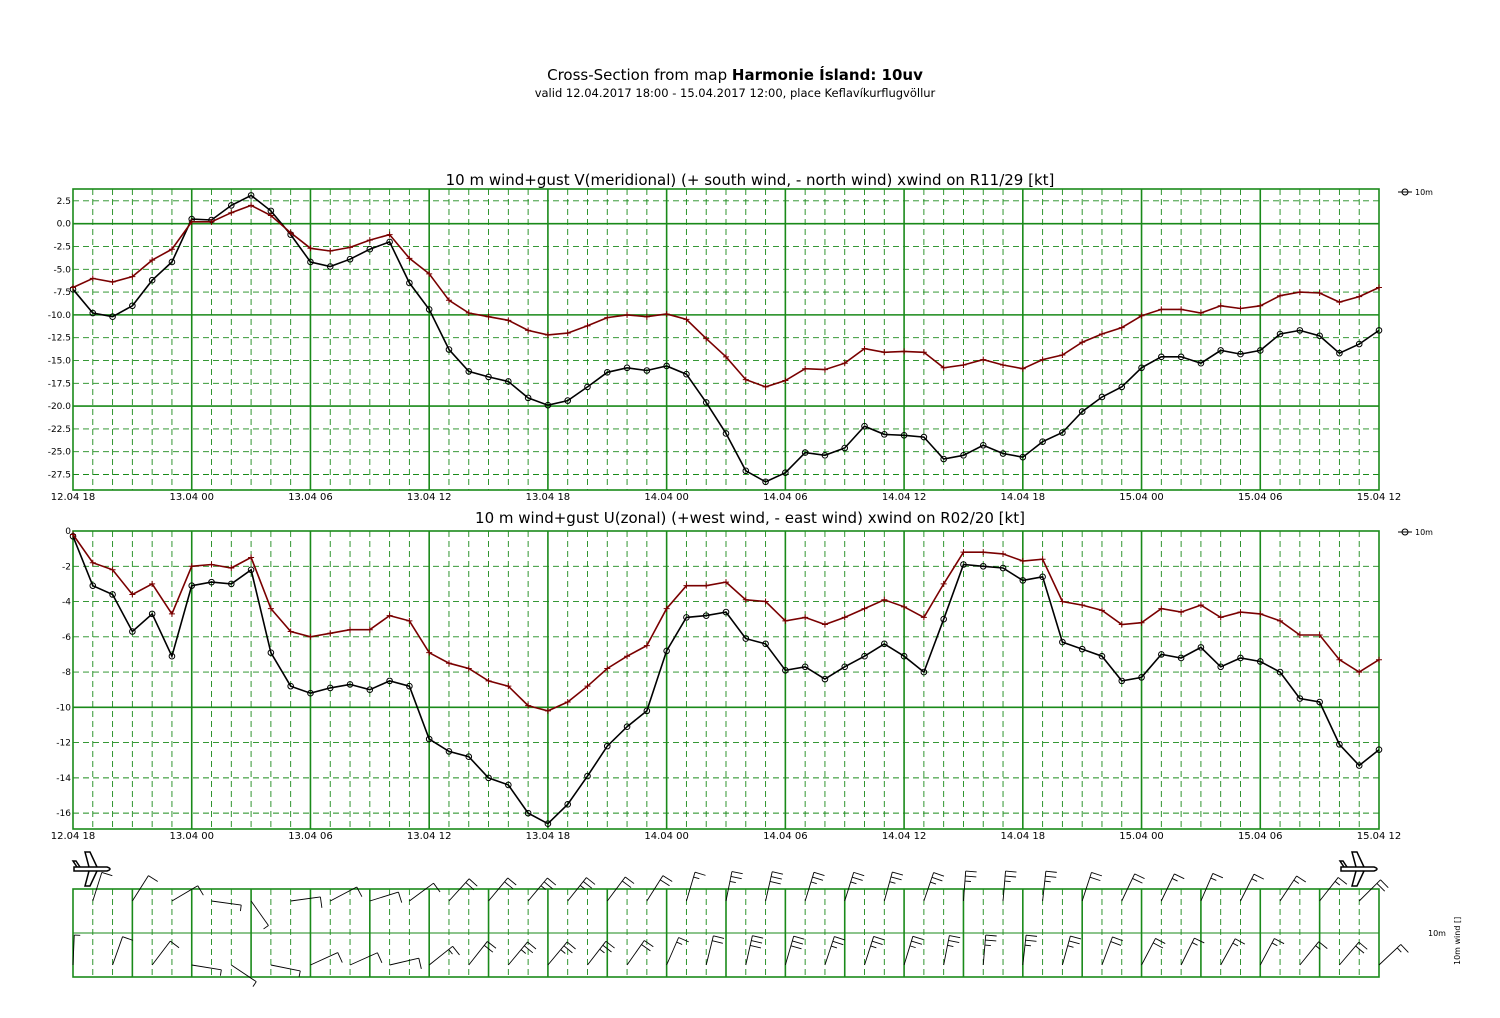  Describe the element at coordinates (62, 247) in the screenshot. I see `y-tick-label: -2.5` at that location.